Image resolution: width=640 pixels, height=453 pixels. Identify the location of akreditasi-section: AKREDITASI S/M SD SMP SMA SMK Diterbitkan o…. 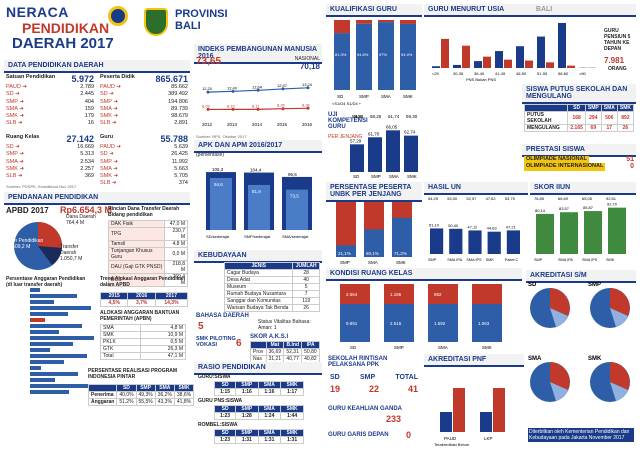
(581, 360).